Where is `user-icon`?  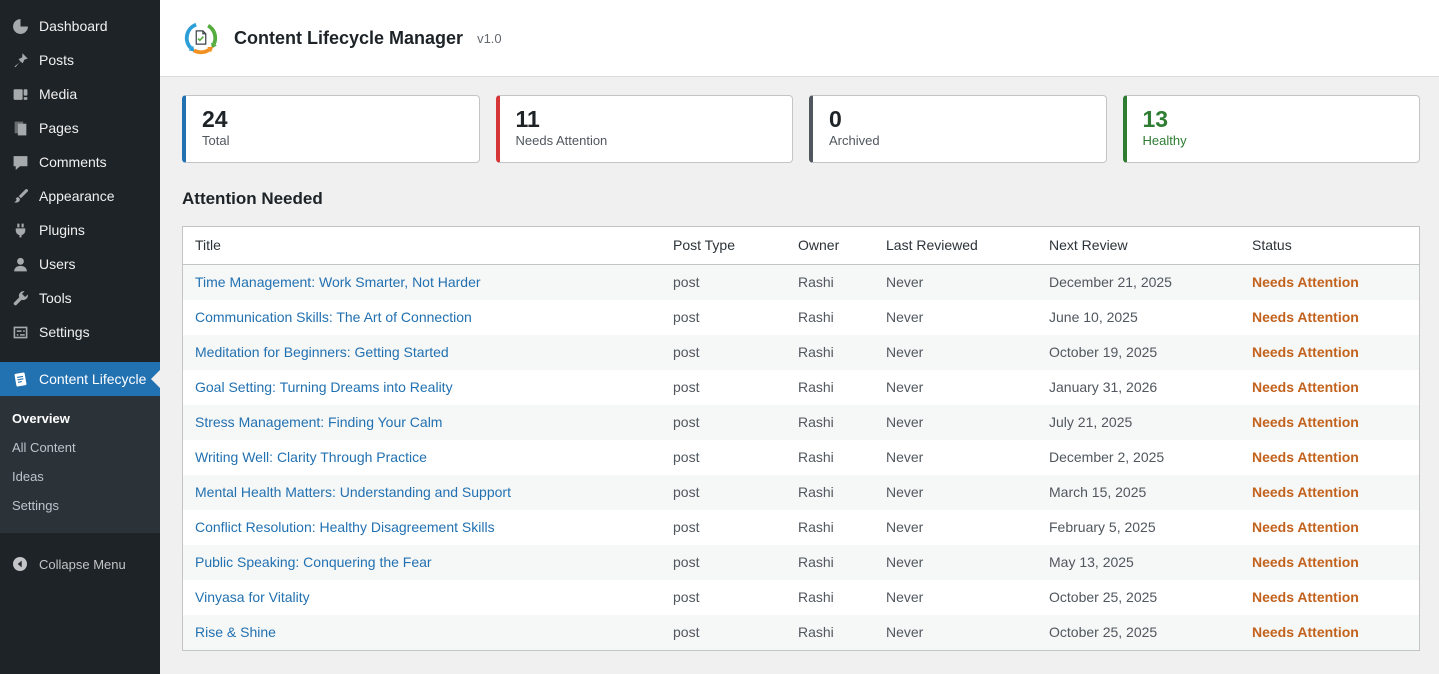 user-icon is located at coordinates (20, 264).